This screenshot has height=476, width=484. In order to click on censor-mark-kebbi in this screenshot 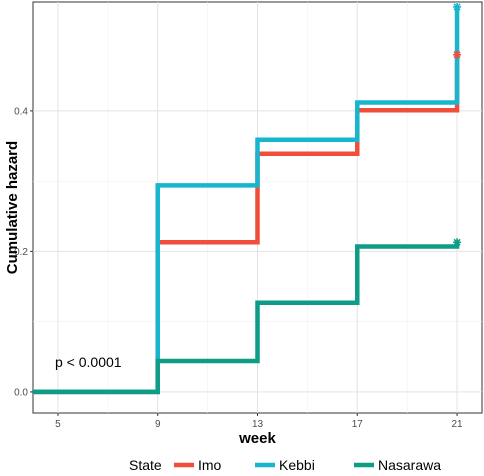, I will do `click(457, 6)`.